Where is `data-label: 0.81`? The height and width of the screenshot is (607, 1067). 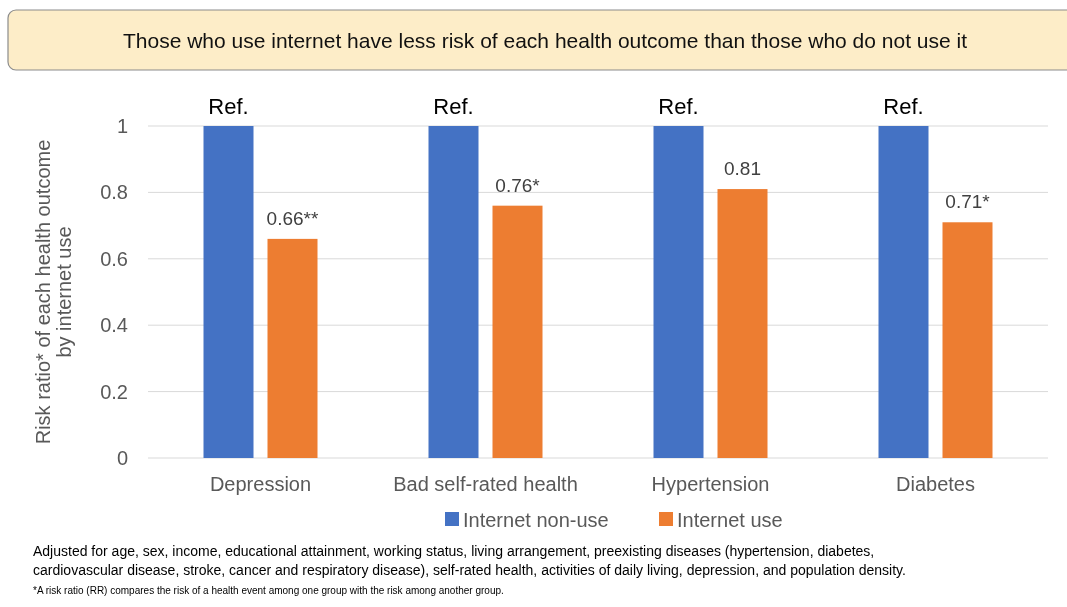 data-label: 0.81 is located at coordinates (742, 169).